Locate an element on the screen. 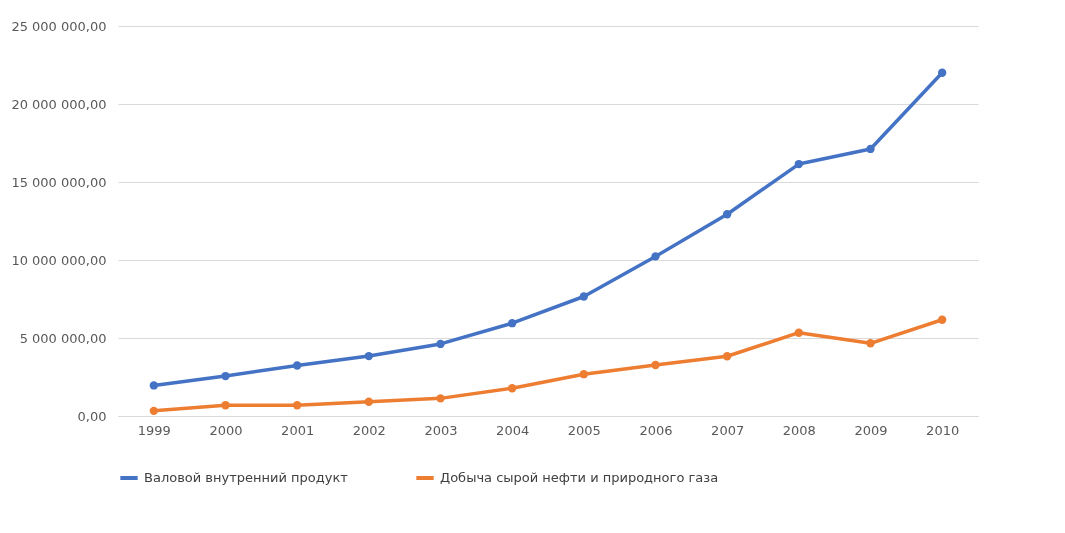 This screenshot has width=1065, height=533. y-tick-label: 20 000 000,00 is located at coordinates (59, 104).